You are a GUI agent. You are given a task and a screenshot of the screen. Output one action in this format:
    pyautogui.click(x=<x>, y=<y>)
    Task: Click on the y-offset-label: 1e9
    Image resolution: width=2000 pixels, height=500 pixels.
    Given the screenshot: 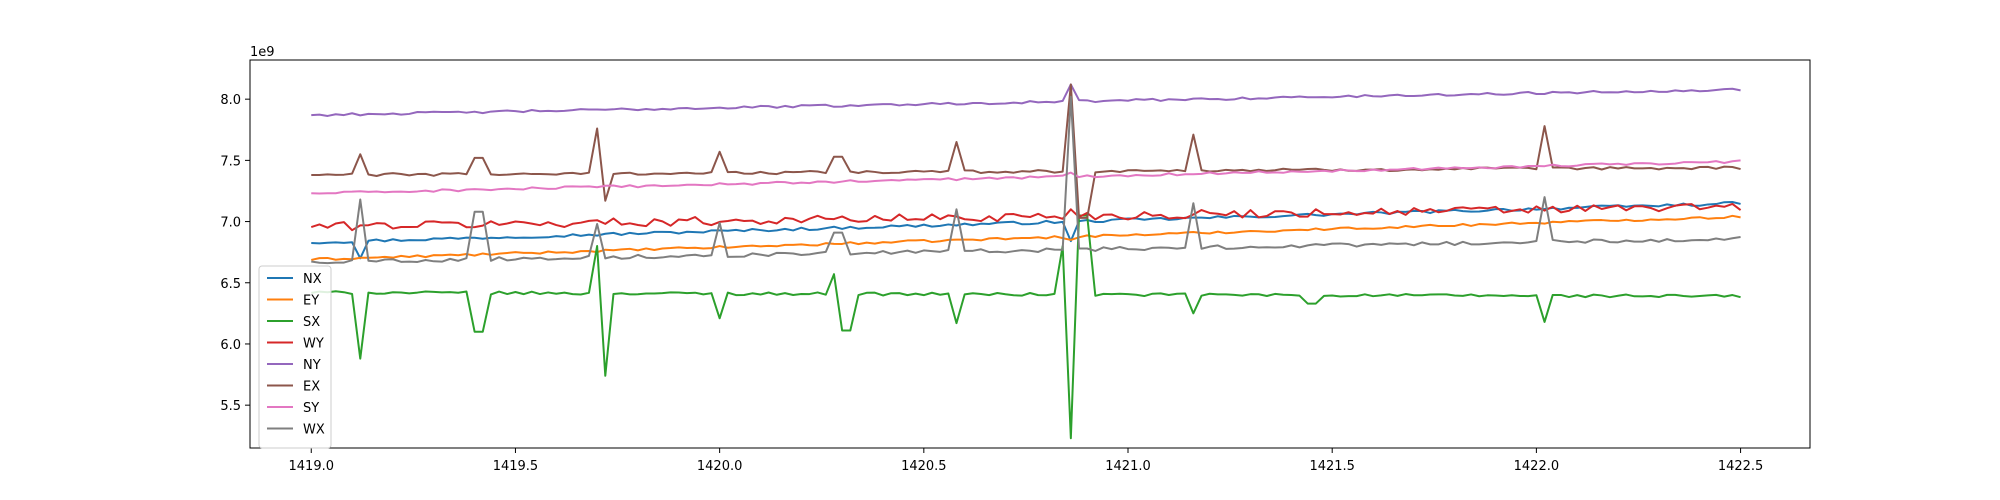 What is the action you would take?
    pyautogui.click(x=262, y=52)
    